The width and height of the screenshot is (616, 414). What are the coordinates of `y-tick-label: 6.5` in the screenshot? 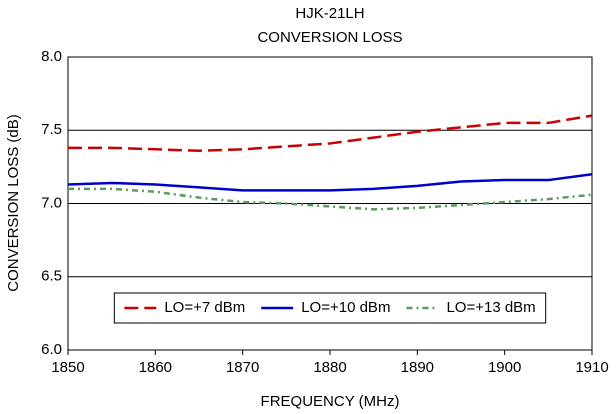 It's located at (51, 276).